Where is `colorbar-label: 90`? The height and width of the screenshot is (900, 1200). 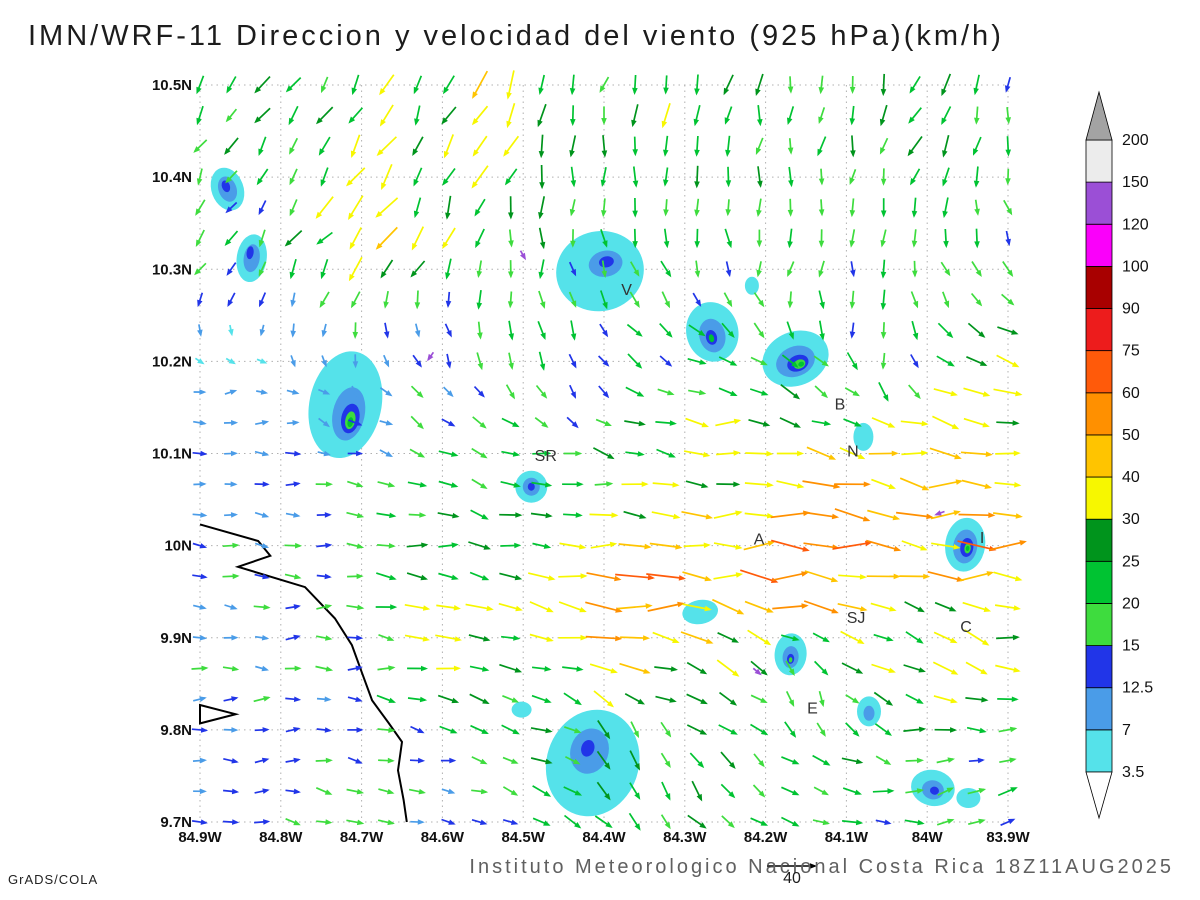 colorbar-label: 90 is located at coordinates (1131, 309).